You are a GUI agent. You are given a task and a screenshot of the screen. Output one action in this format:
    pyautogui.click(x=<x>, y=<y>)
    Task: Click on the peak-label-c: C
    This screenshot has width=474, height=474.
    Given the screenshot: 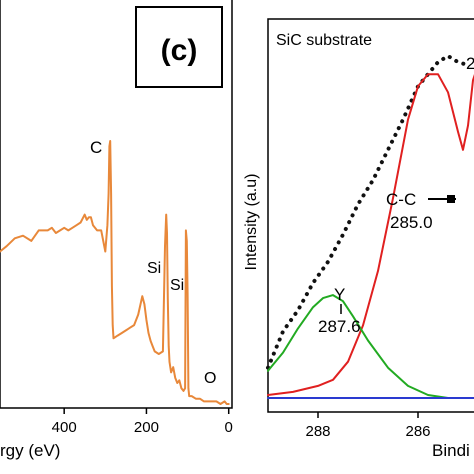 What is the action you would take?
    pyautogui.click(x=96, y=147)
    